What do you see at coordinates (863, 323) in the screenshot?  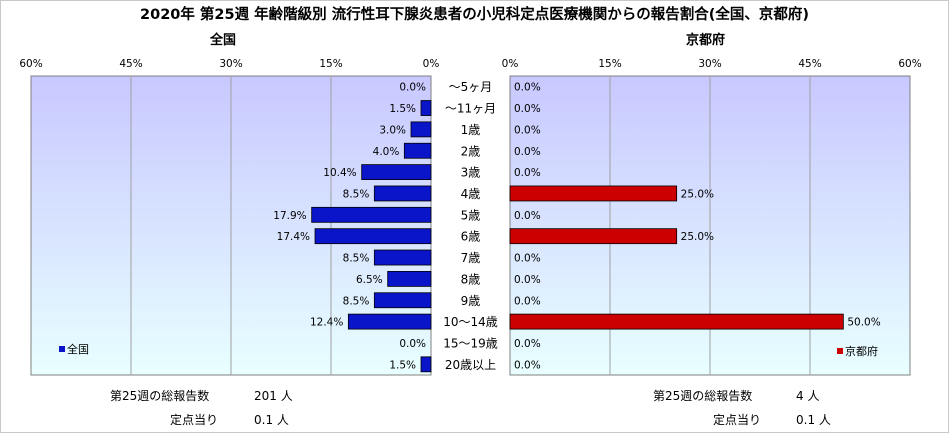 I see `kyoto-data-label: 50.0%` at bounding box center [863, 323].